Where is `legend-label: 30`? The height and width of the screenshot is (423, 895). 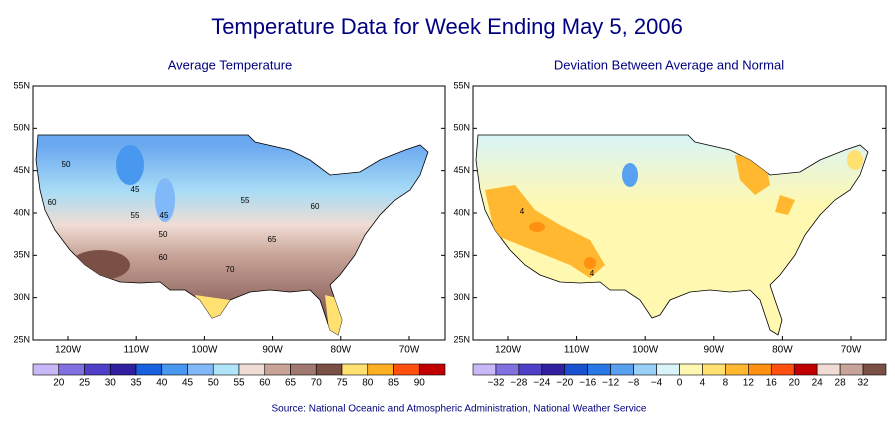
legend-label: 30 is located at coordinates (111, 383).